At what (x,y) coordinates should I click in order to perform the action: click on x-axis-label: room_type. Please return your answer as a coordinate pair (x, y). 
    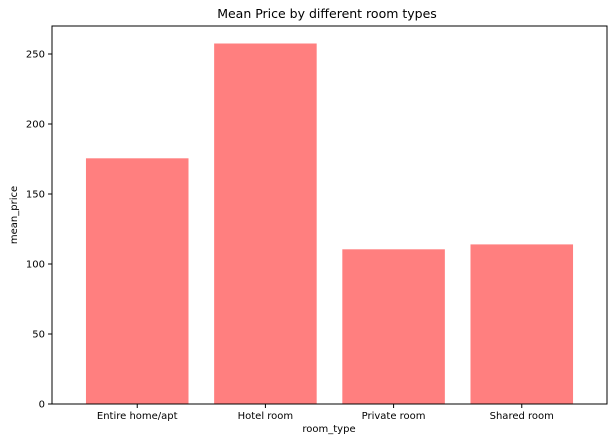
    Looking at the image, I should click on (328, 429).